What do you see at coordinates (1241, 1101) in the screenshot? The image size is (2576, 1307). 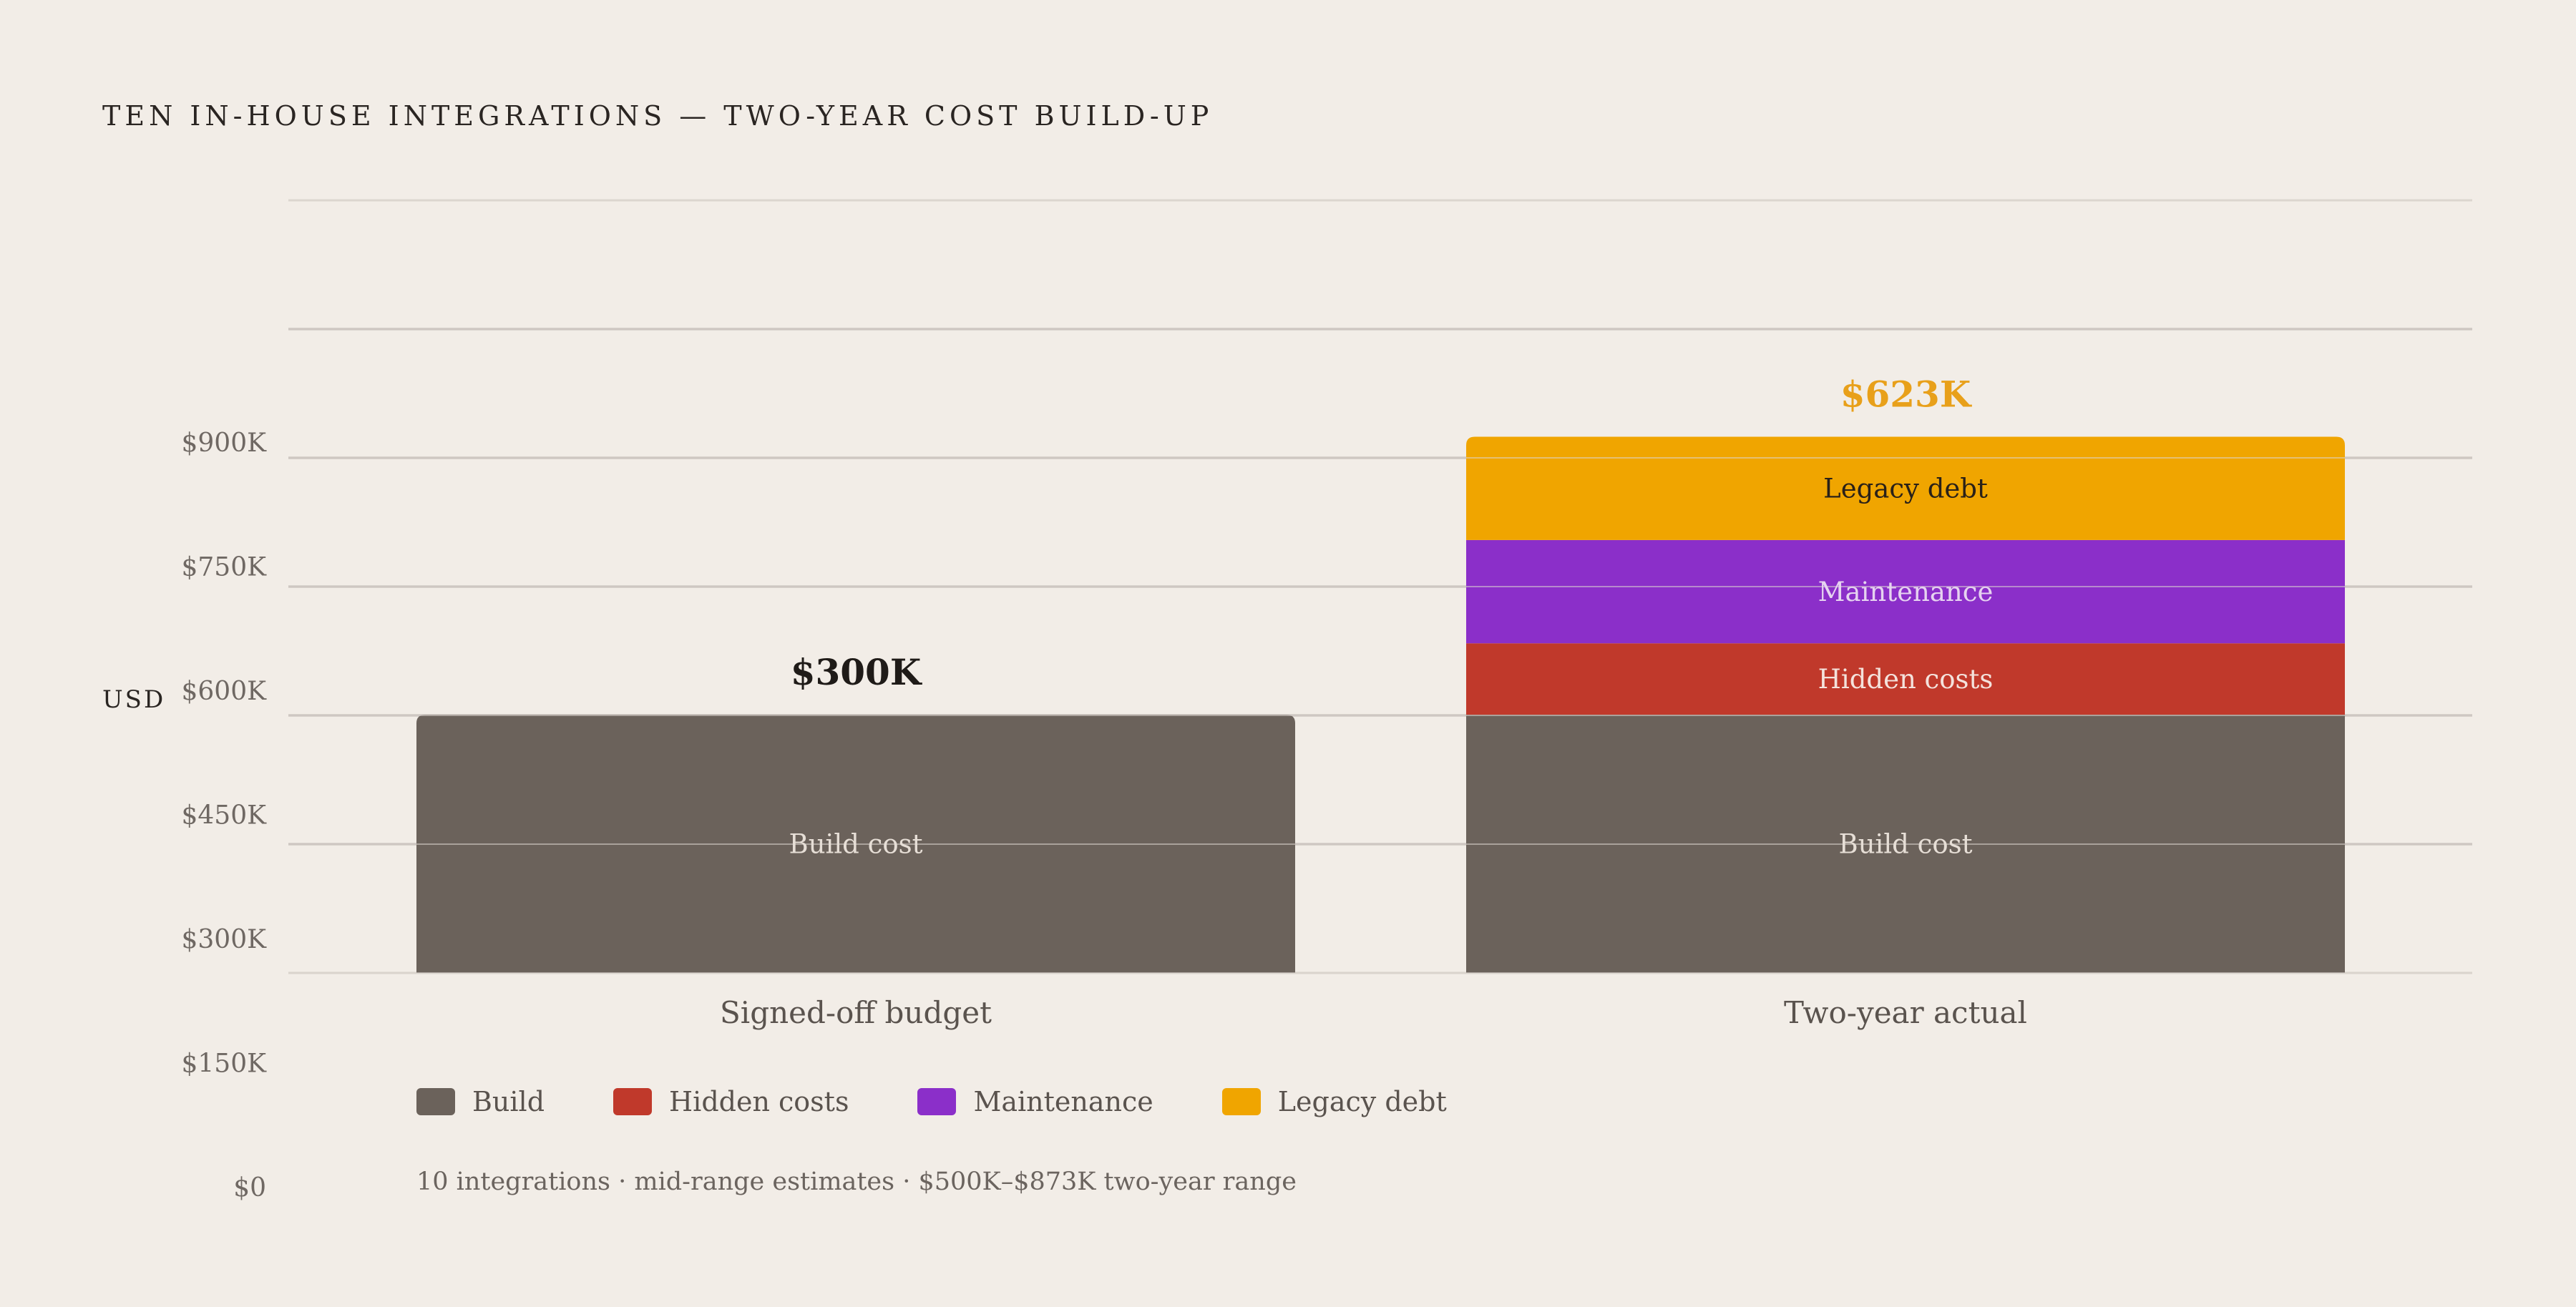 I see `legend-swatch-legacy-debt` at bounding box center [1241, 1101].